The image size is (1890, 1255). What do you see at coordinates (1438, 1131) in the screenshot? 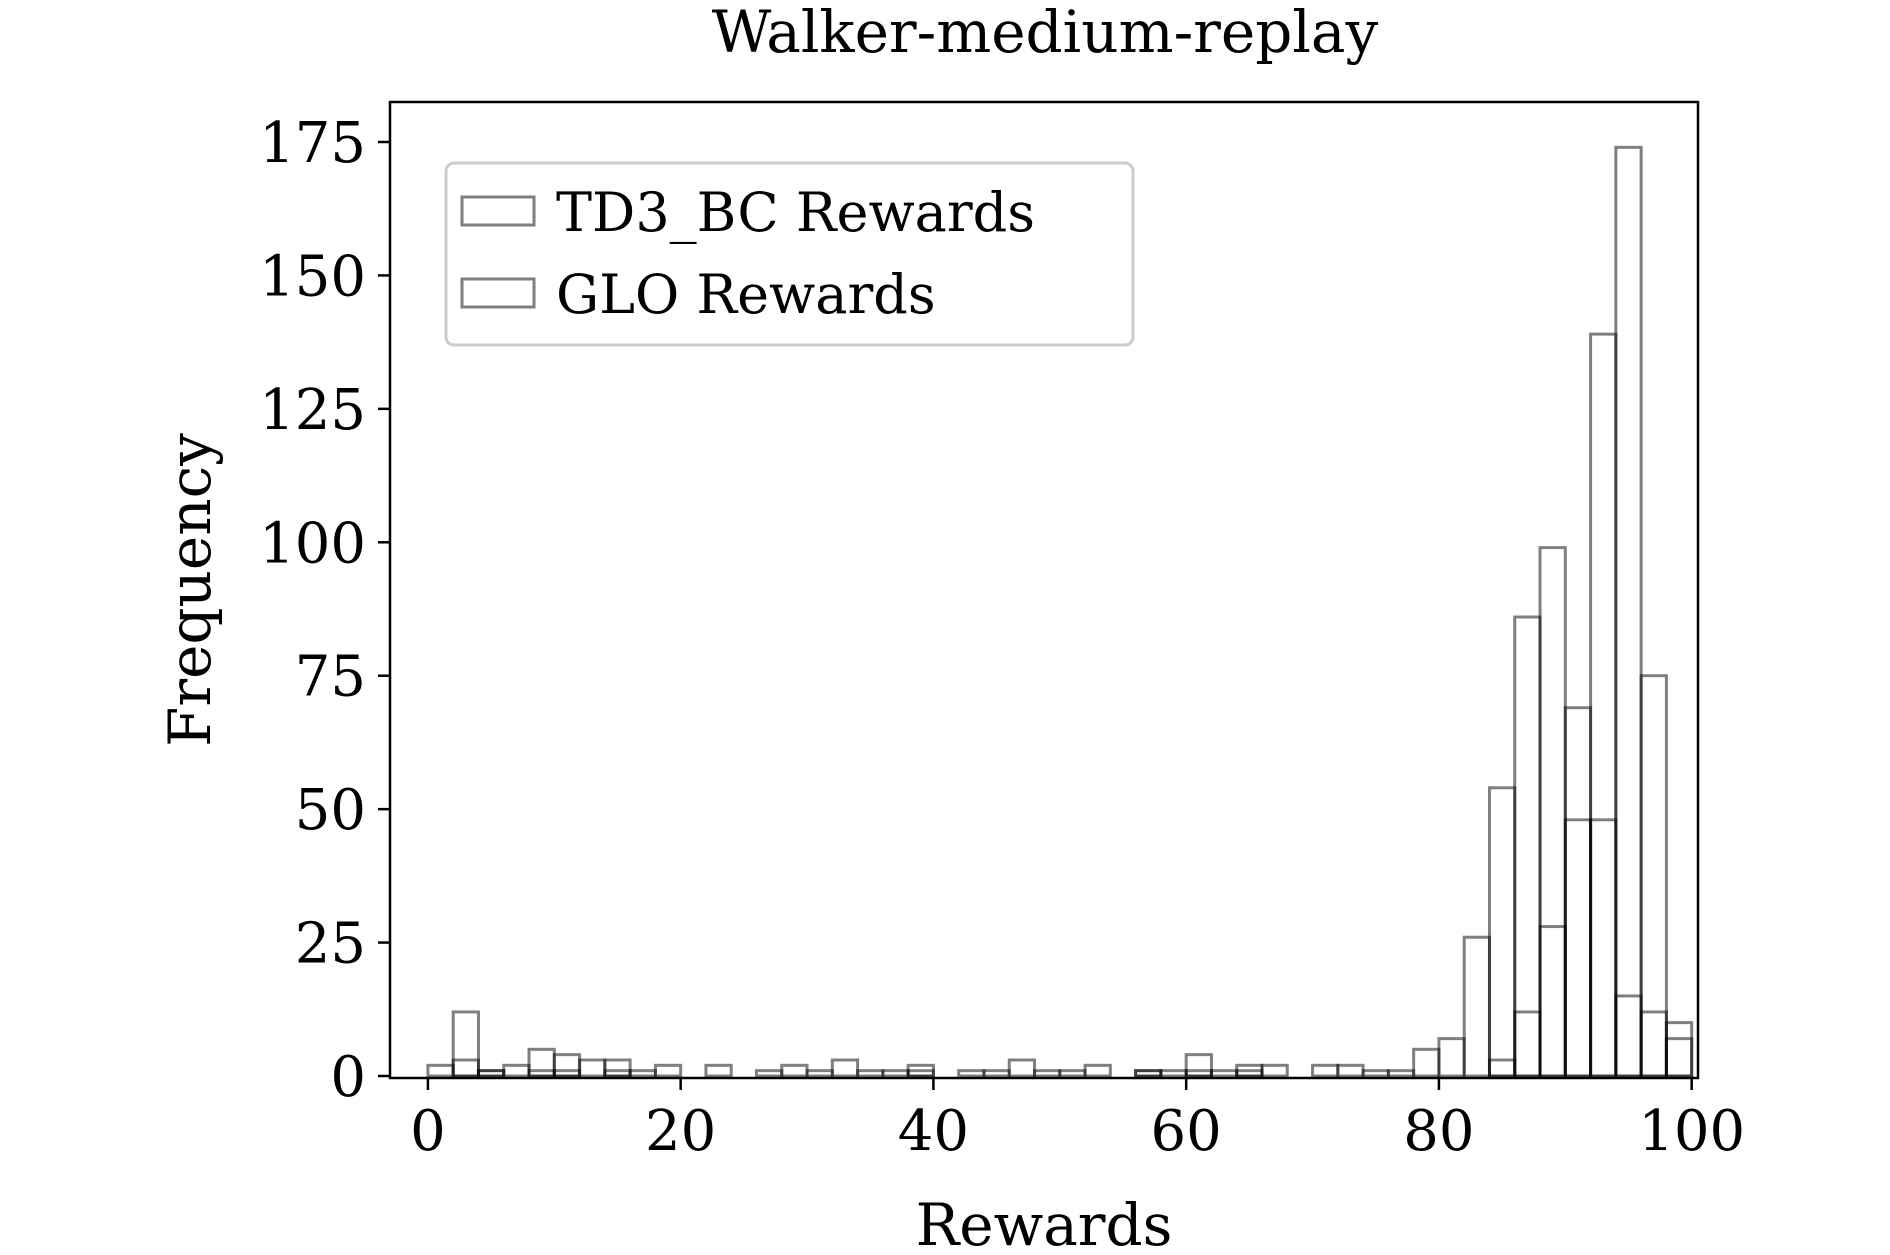
I see `x-tick-label-4: 80` at bounding box center [1438, 1131].